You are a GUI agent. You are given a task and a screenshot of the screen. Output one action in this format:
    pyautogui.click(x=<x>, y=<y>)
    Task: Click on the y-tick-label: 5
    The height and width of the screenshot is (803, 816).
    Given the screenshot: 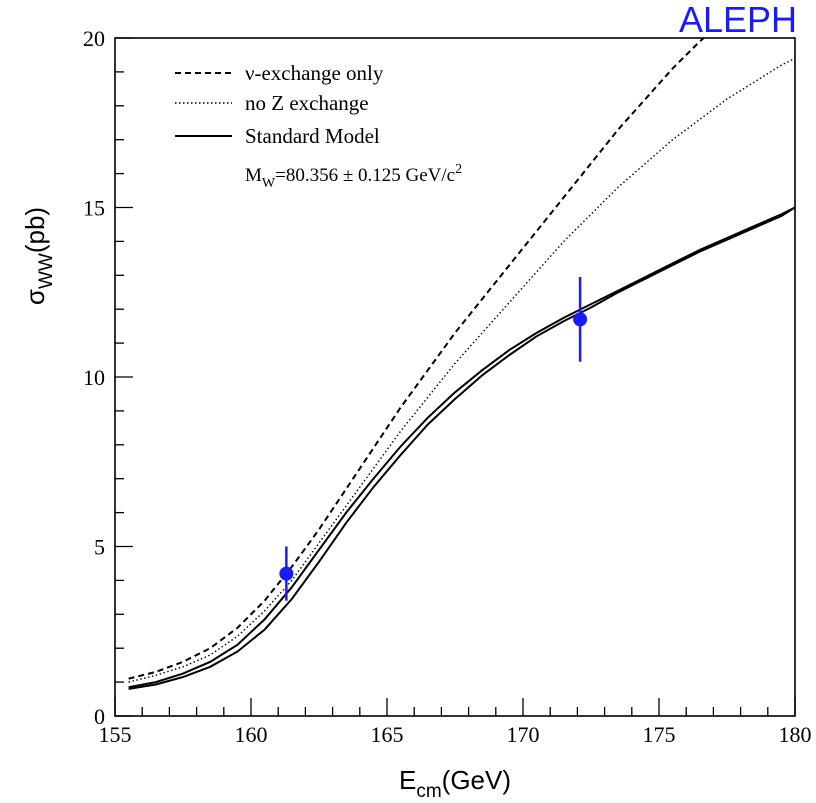 What is the action you would take?
    pyautogui.click(x=99, y=547)
    